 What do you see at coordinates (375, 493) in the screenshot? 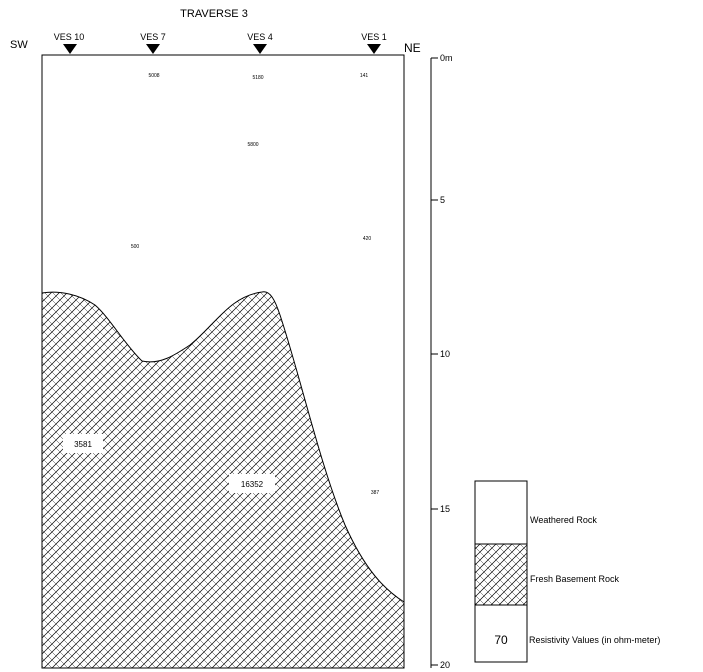
I see `resistivity-label: 387` at bounding box center [375, 493].